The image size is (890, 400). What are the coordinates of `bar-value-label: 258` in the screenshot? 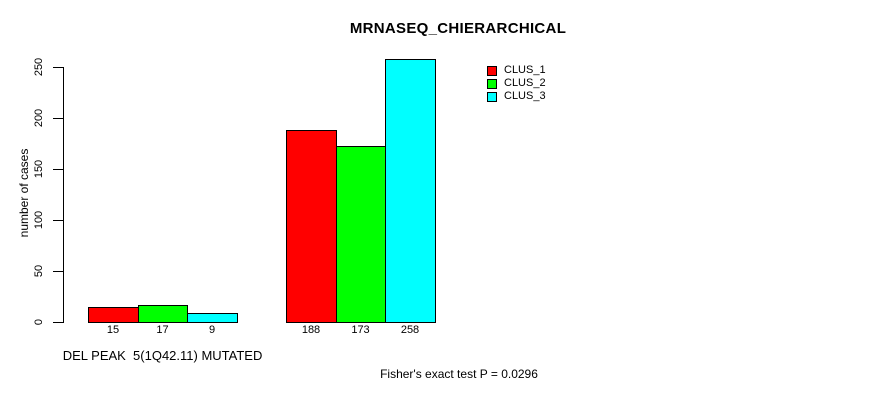 It's located at (410, 330).